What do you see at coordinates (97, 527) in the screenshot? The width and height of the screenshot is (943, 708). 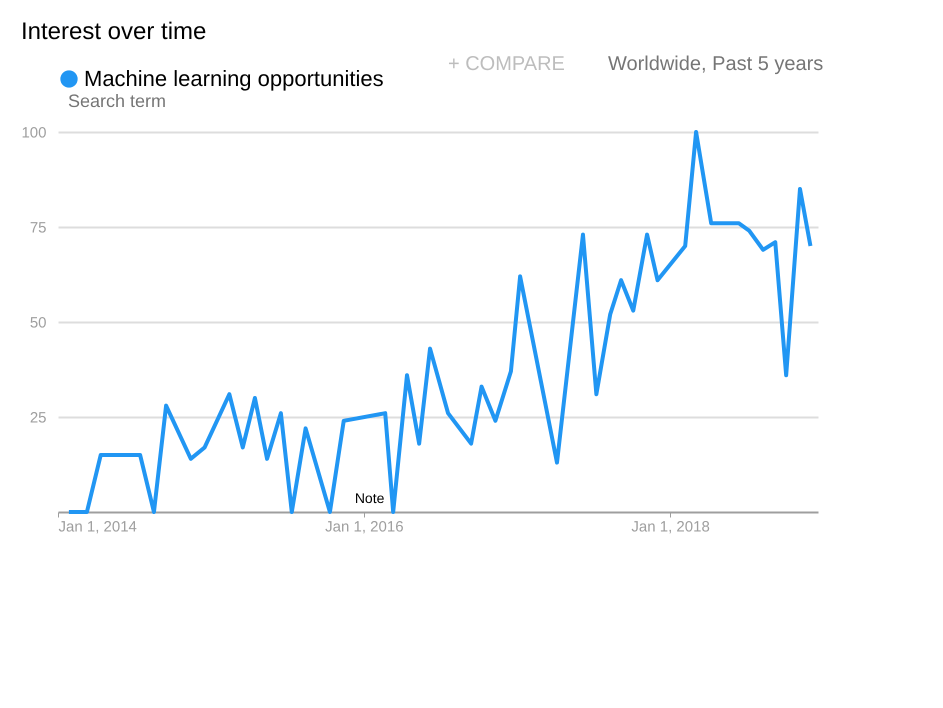 I see `x-tick-label: Jan 1, 2014` at bounding box center [97, 527].